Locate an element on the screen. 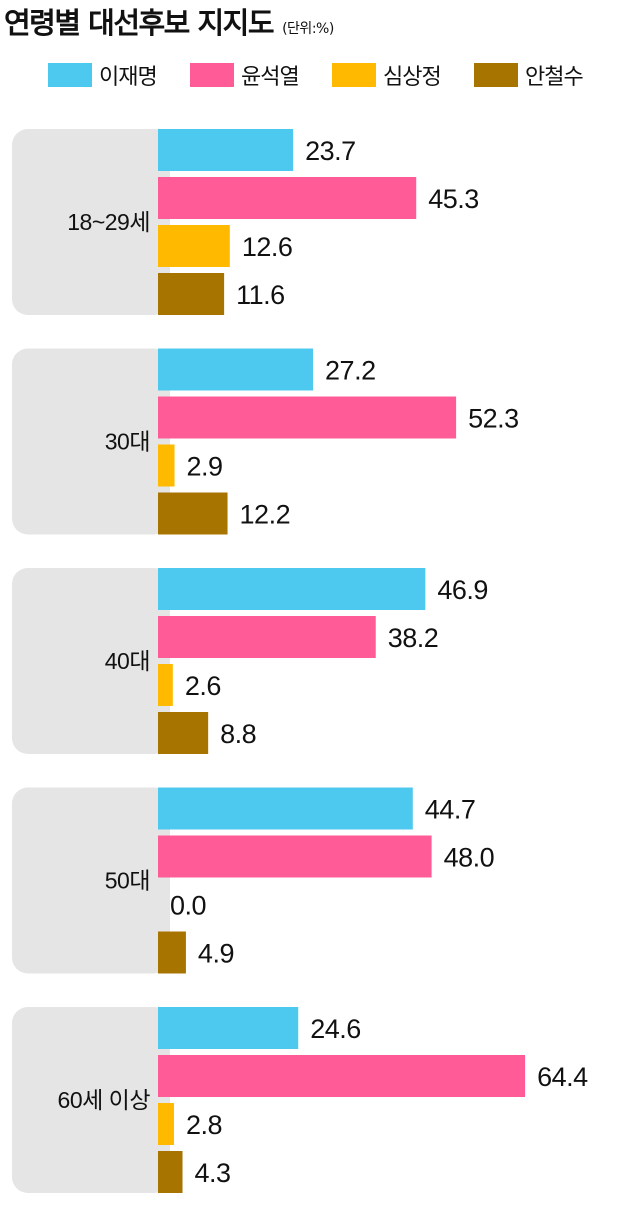 This screenshot has height=1224, width=640. data-label: 12.6 is located at coordinates (267, 247).